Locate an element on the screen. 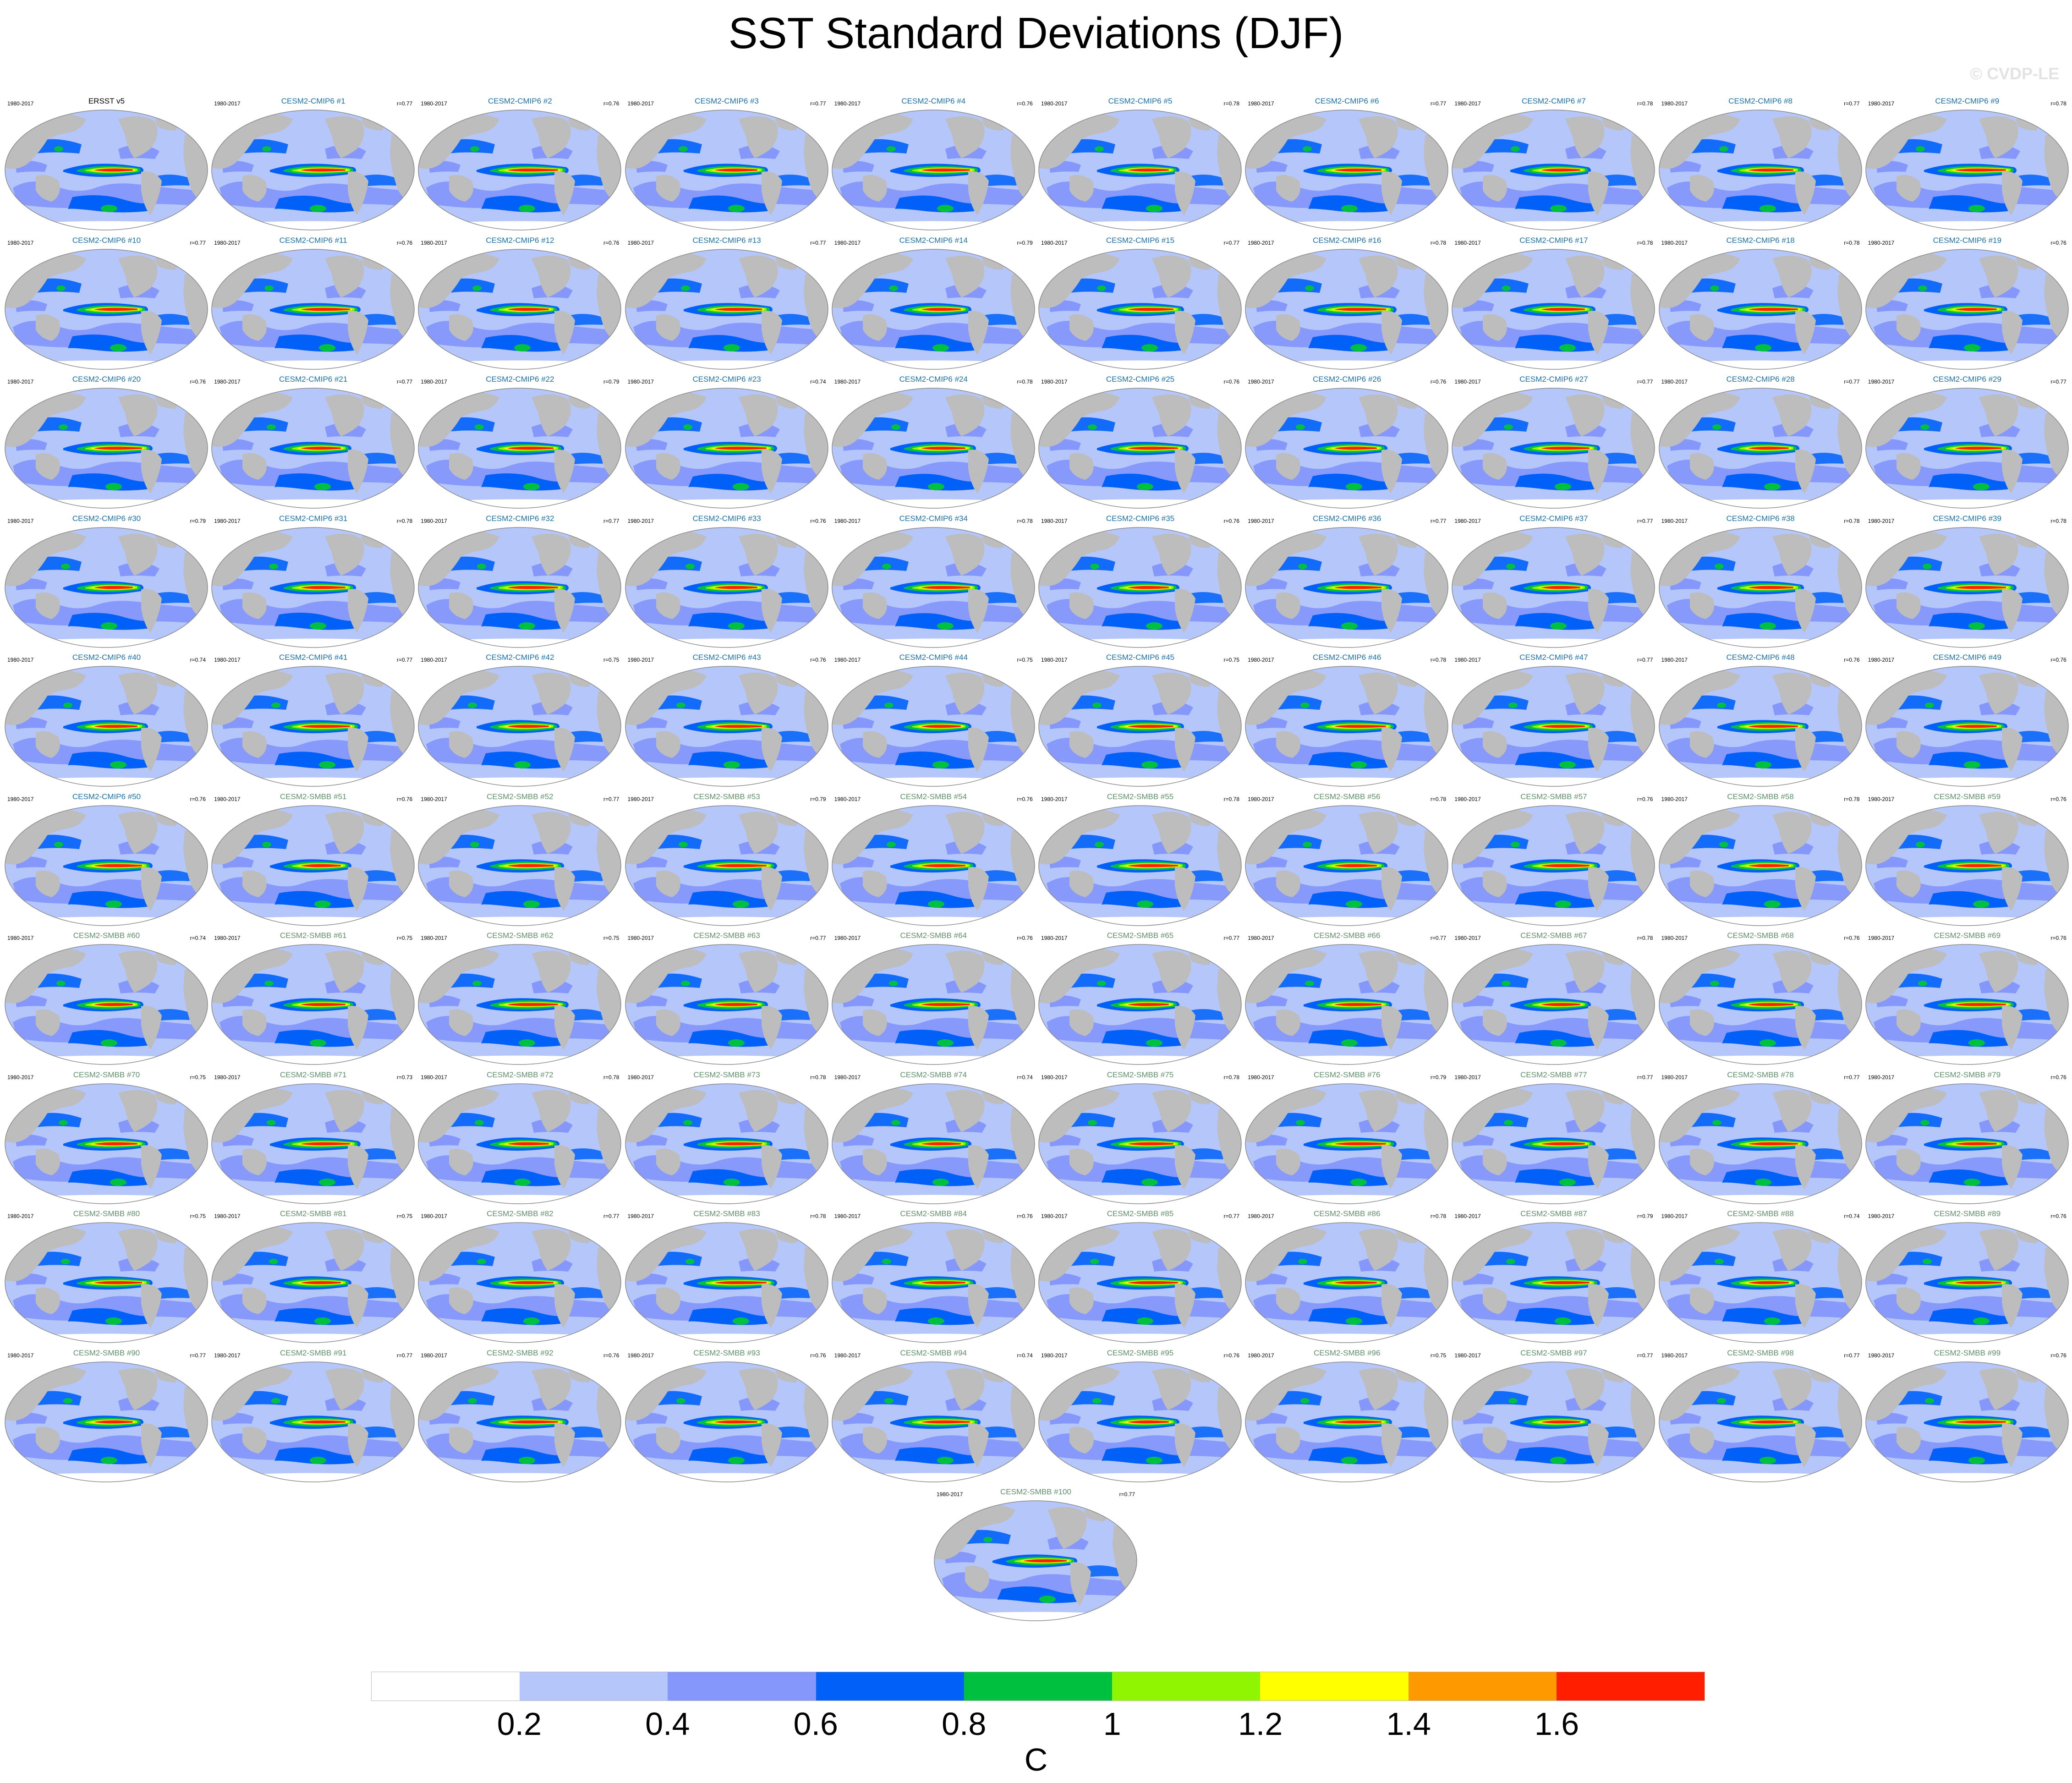 The height and width of the screenshot is (1783, 2072). panel-title: CESM2-SMBB #79 is located at coordinates (1967, 1074).